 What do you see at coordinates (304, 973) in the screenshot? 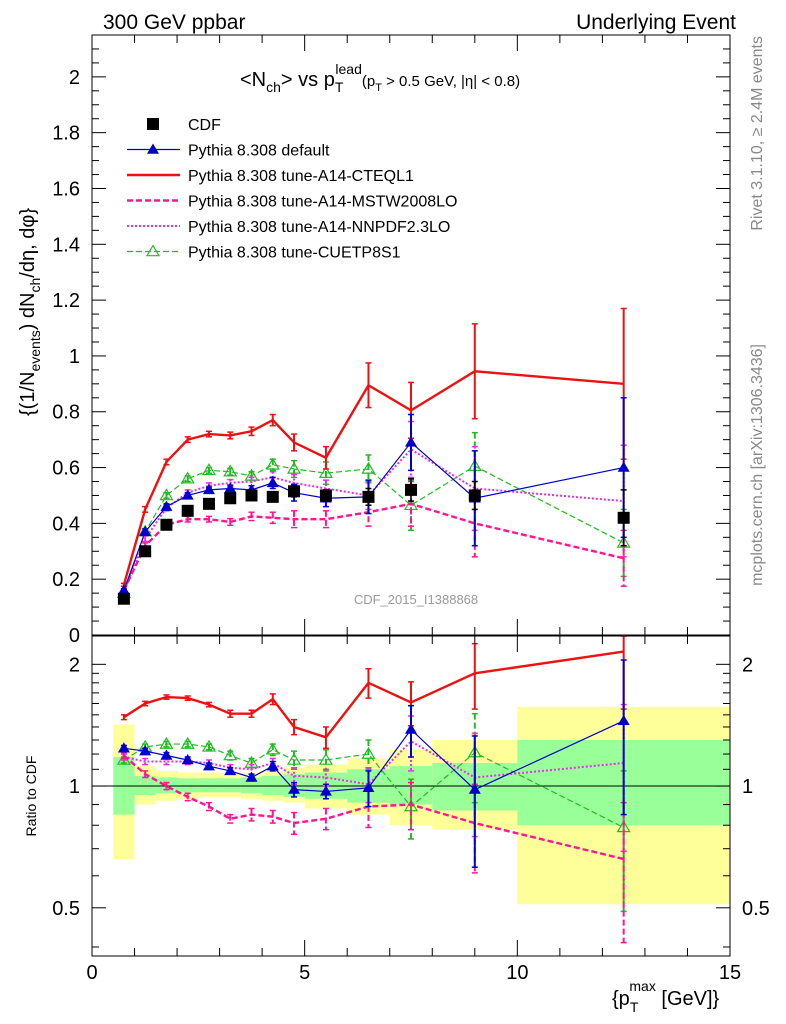
I see `x-tick-label: 5` at bounding box center [304, 973].